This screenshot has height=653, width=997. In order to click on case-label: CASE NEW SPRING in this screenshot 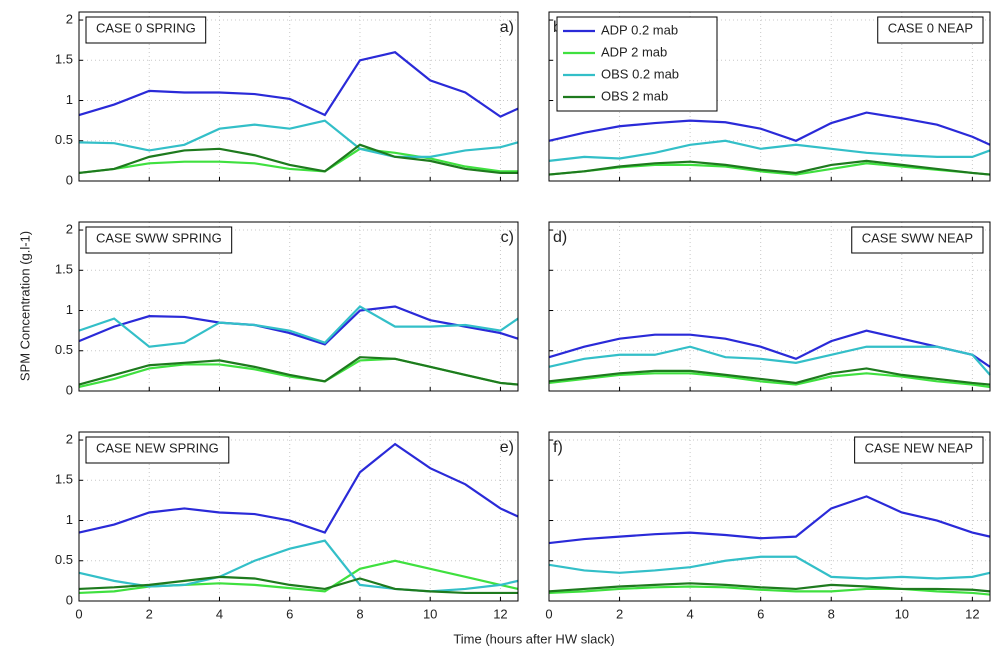, I will do `click(157, 447)`.